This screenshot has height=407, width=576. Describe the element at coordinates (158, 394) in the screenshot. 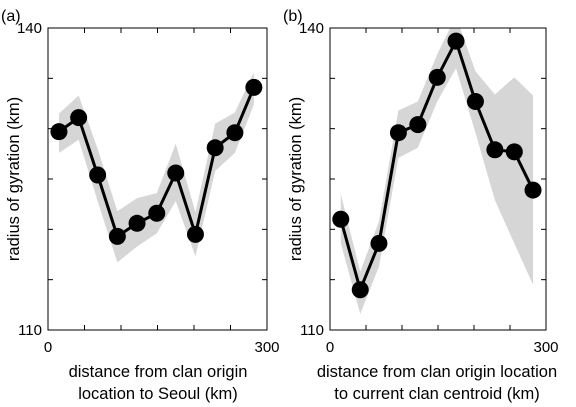

I see `x-axis-title-line-2: location to Seoul (km)` at that location.